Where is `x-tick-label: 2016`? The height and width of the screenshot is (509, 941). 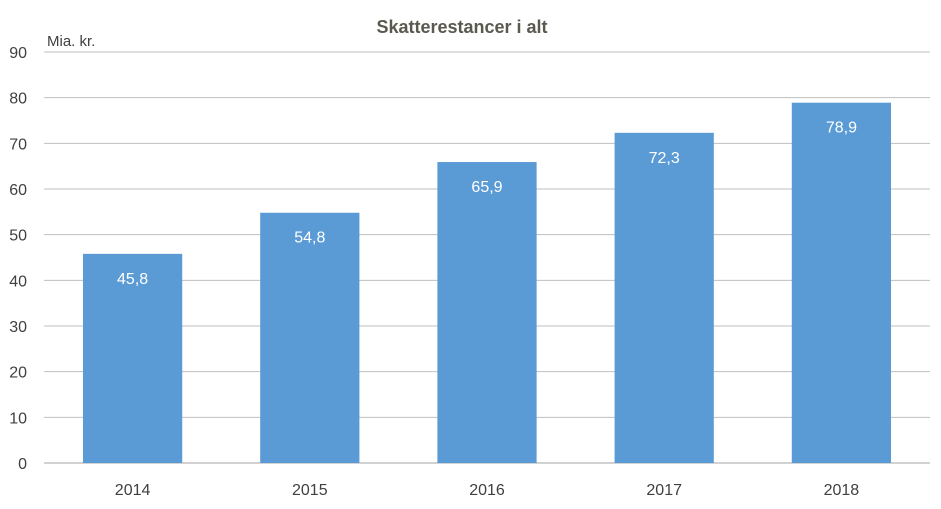
x-tick-label: 2016 is located at coordinates (487, 490).